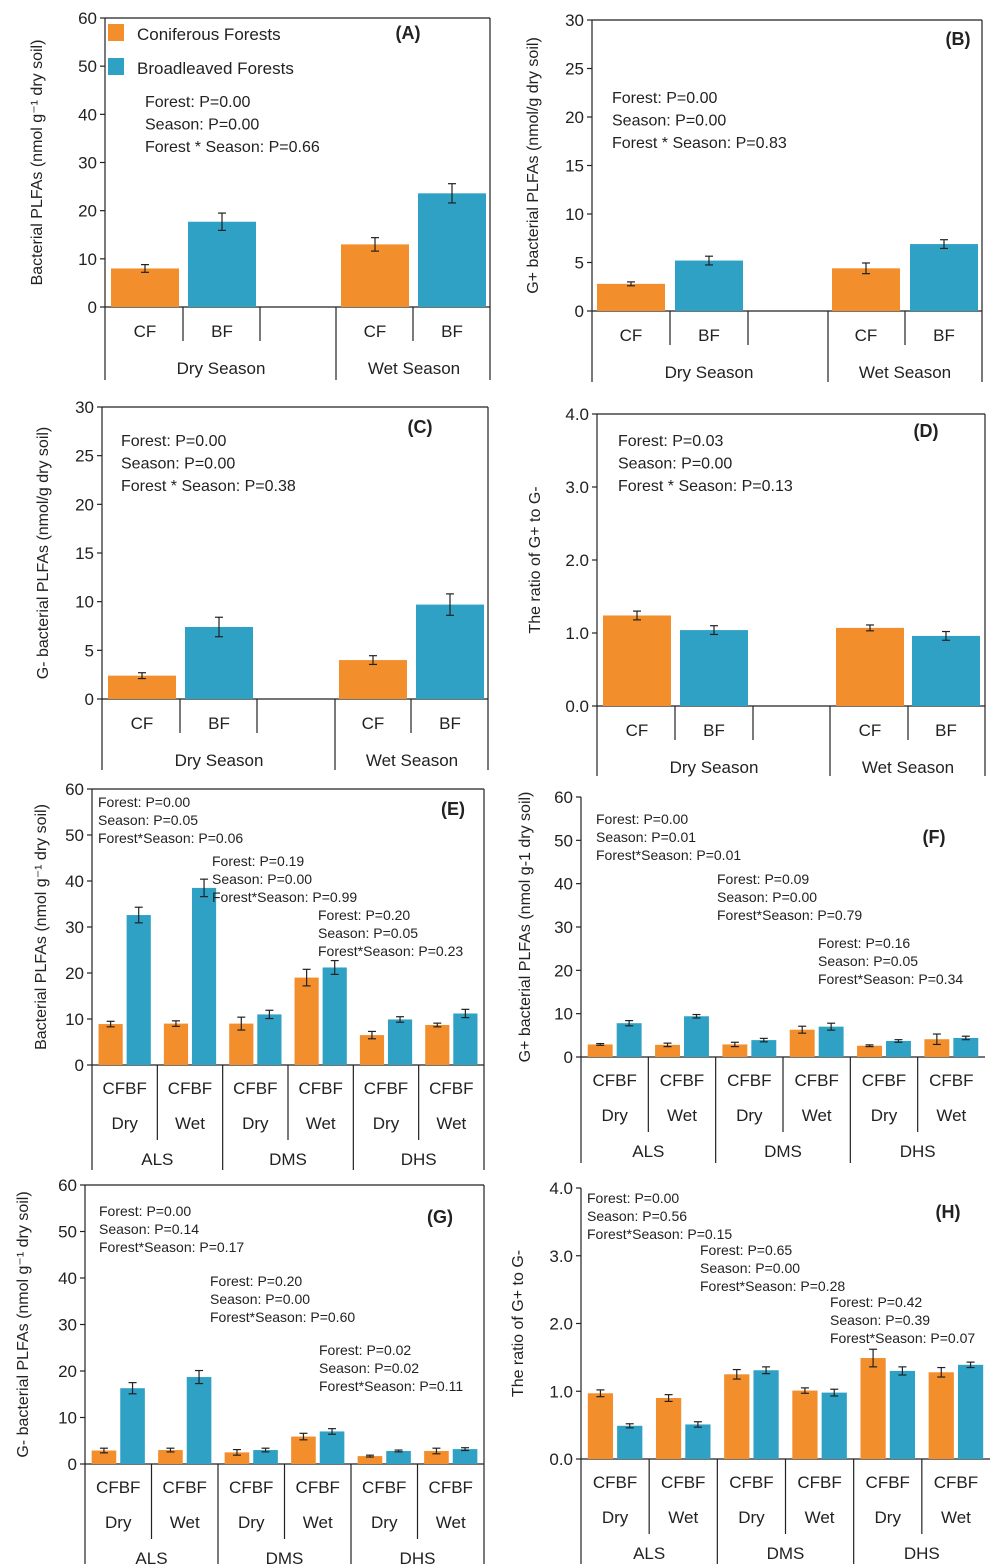  I want to click on y-axis-label: G- bacterial PLFAs (nmol g⁻¹ dry soil), so click(23, 1324).